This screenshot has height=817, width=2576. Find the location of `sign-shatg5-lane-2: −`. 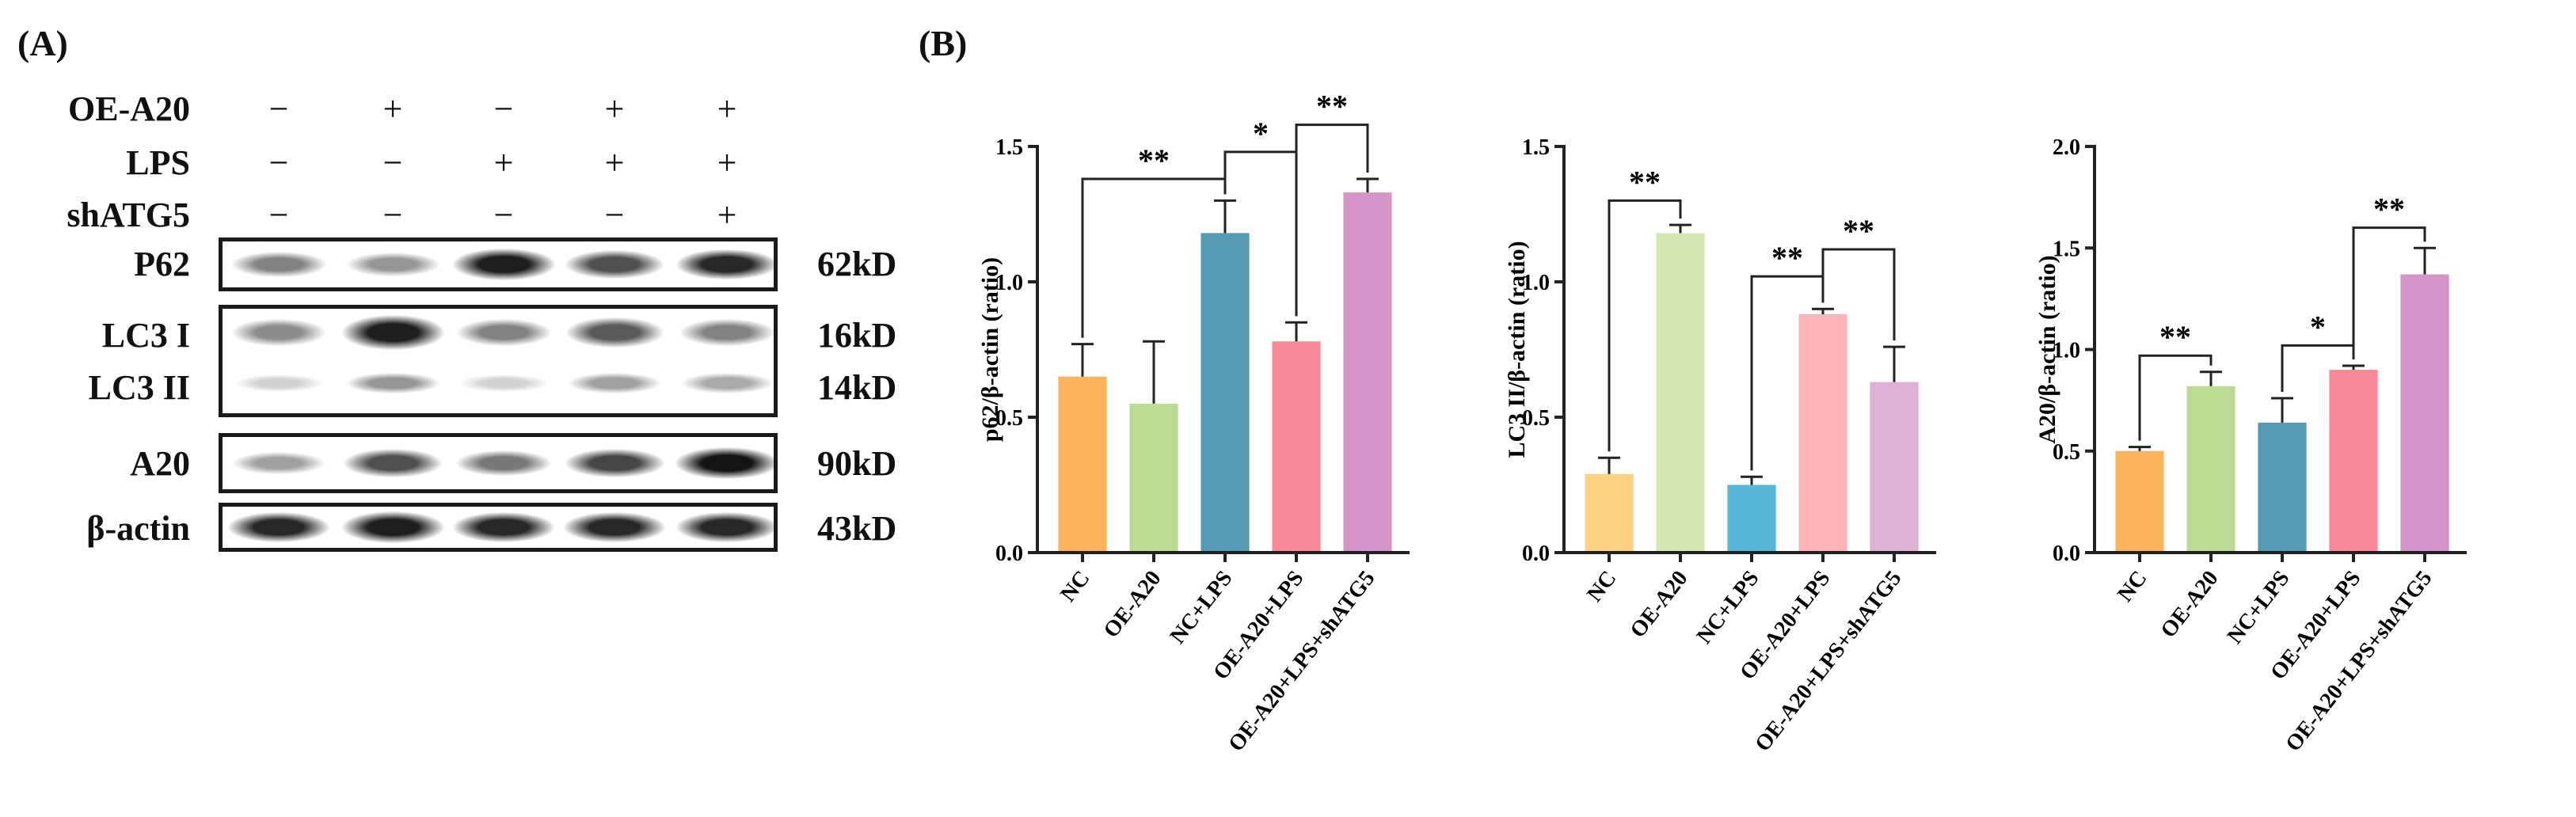

sign-shatg5-lane-2: − is located at coordinates (392, 215).